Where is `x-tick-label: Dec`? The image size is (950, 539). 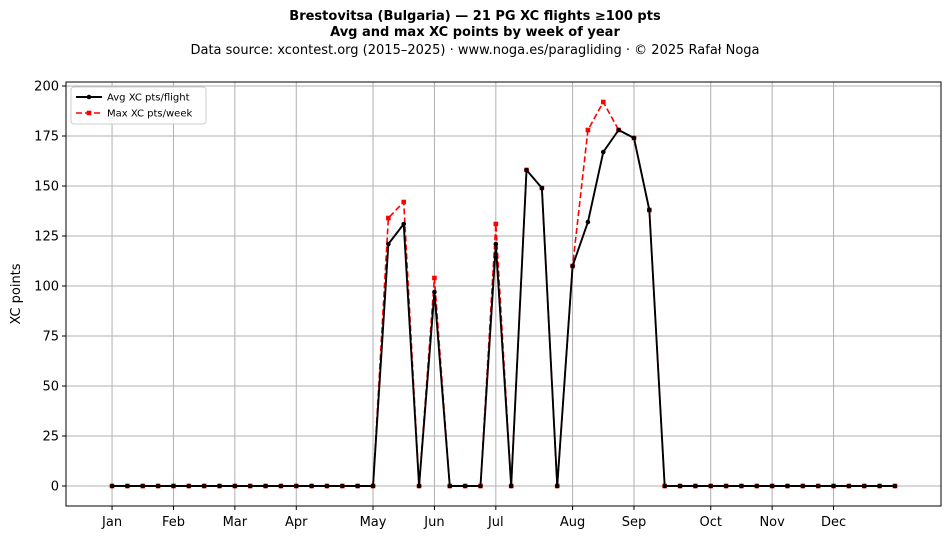 x-tick-label: Dec is located at coordinates (833, 522).